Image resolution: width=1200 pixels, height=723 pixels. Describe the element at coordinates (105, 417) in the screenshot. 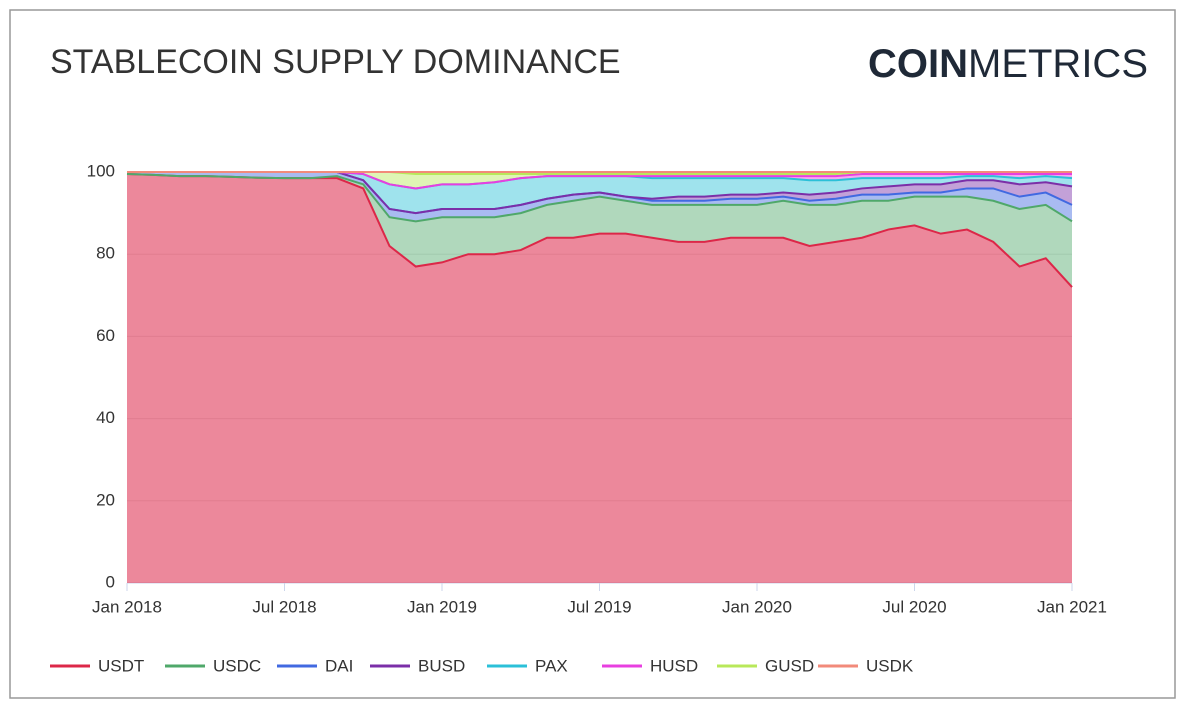

I see `y-tick-label: 40` at that location.